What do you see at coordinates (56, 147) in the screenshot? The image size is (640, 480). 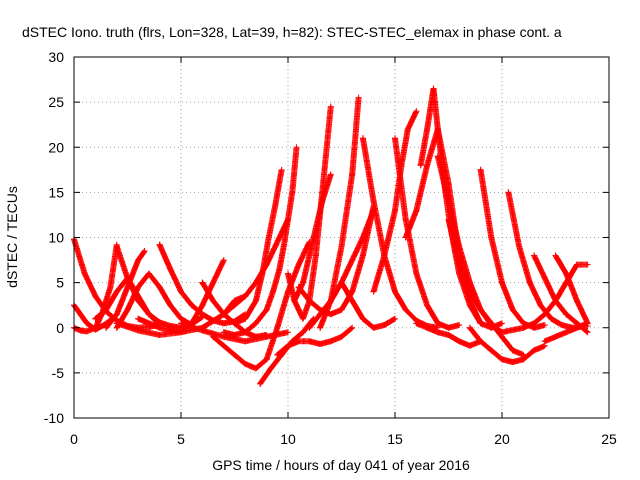 I see `y-tick-label: 20` at bounding box center [56, 147].